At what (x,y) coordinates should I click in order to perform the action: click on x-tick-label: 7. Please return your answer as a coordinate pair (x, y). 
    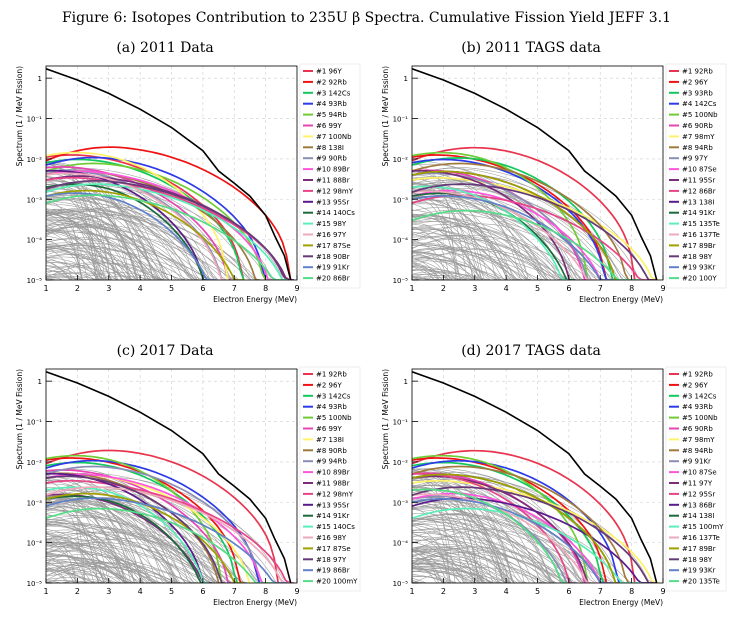
    Looking at the image, I should click on (600, 591).